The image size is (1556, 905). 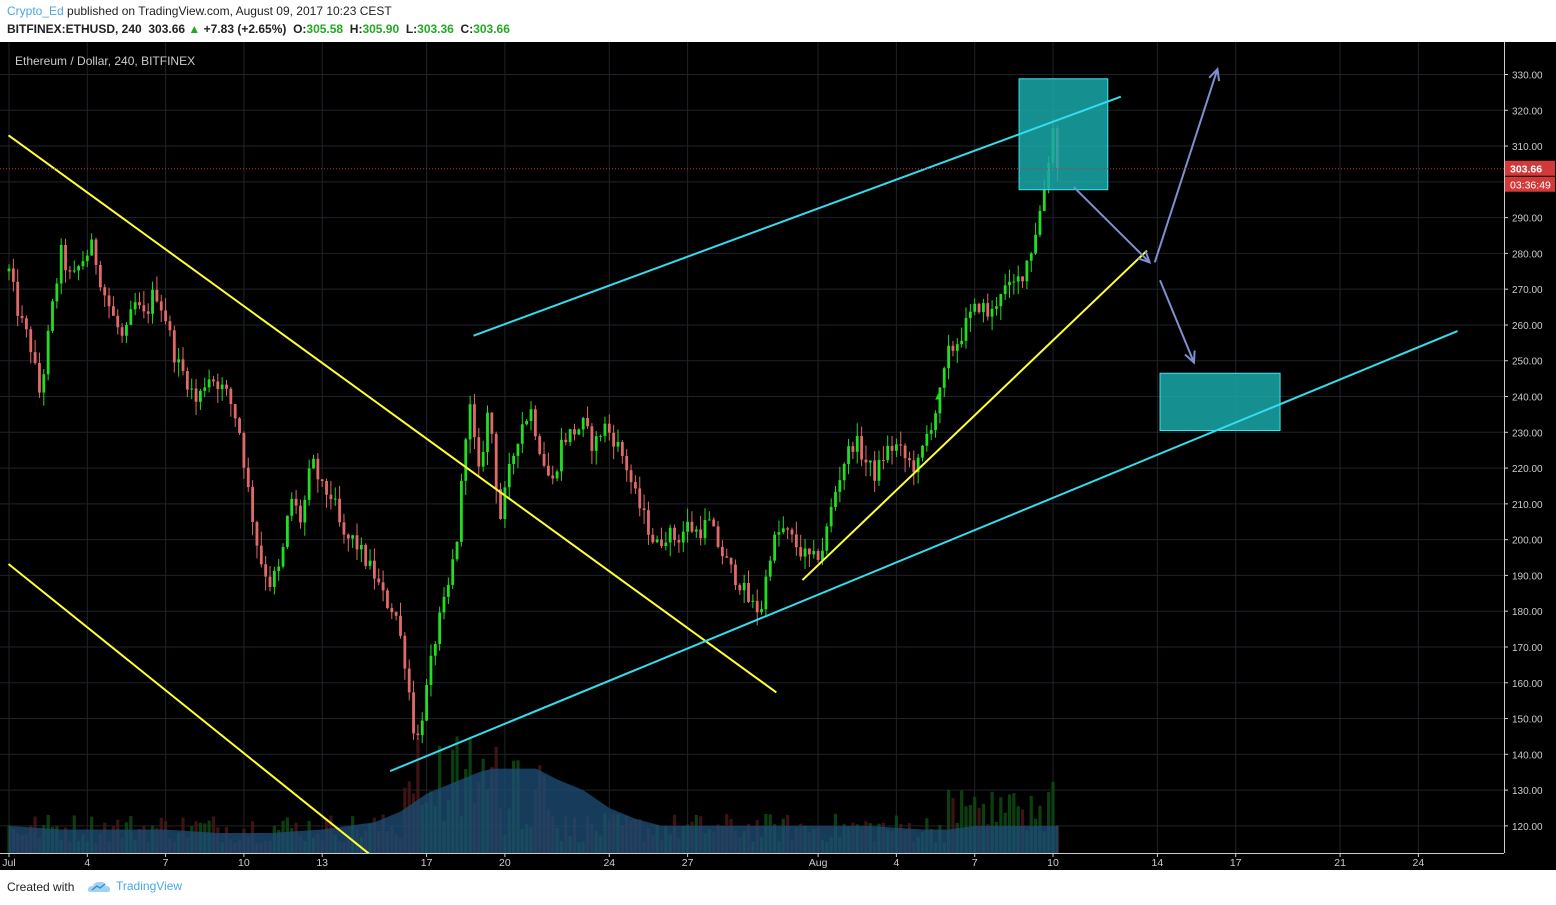 What do you see at coordinates (974, 415) in the screenshot?
I see `trendline-yellow` at bounding box center [974, 415].